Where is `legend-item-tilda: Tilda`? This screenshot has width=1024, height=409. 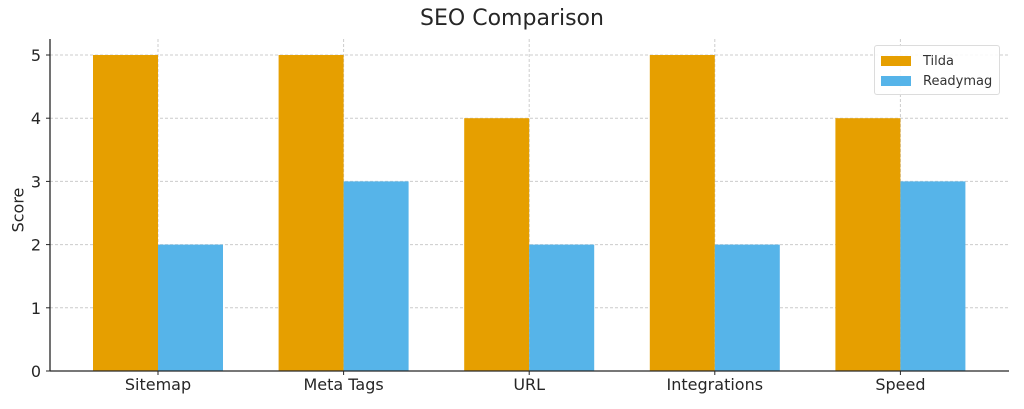
legend-item-tilda: Tilda is located at coordinates (917, 61).